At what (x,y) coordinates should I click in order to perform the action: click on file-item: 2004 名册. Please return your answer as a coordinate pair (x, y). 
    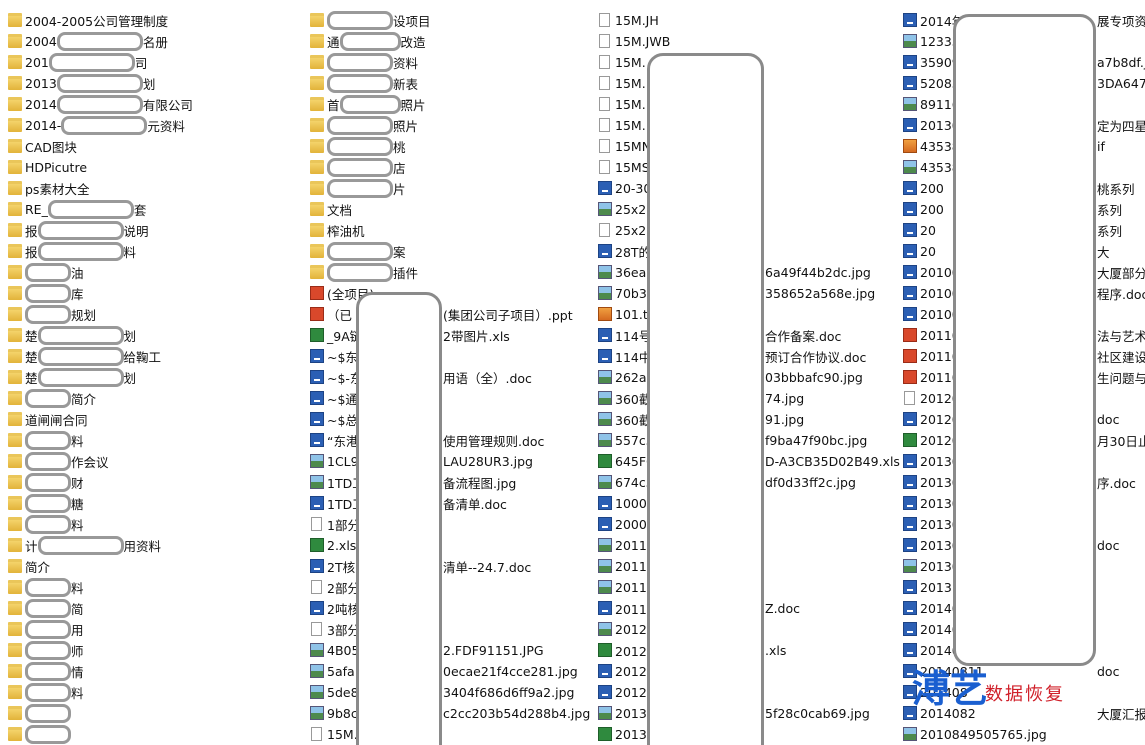
    Looking at the image, I should click on (88, 41).